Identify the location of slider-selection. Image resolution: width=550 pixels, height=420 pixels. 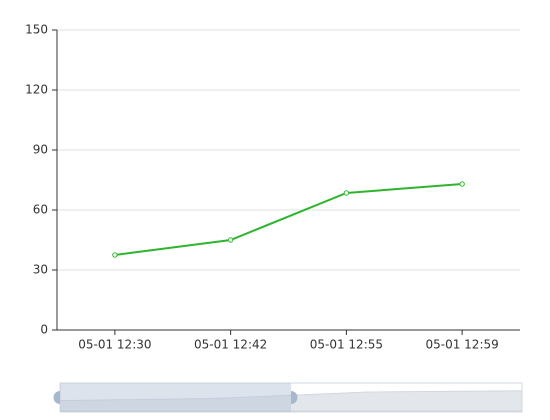
(175, 397).